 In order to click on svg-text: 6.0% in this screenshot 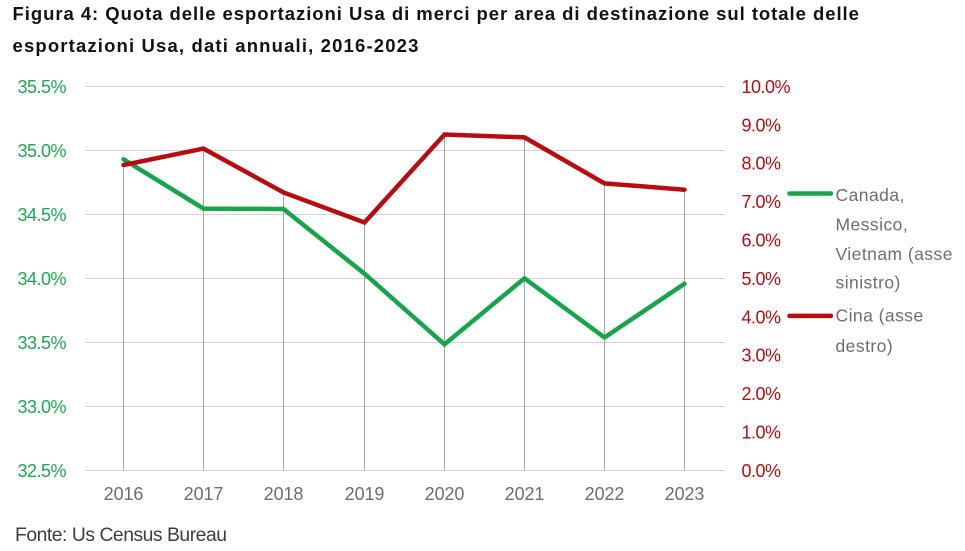, I will do `click(762, 241)`.